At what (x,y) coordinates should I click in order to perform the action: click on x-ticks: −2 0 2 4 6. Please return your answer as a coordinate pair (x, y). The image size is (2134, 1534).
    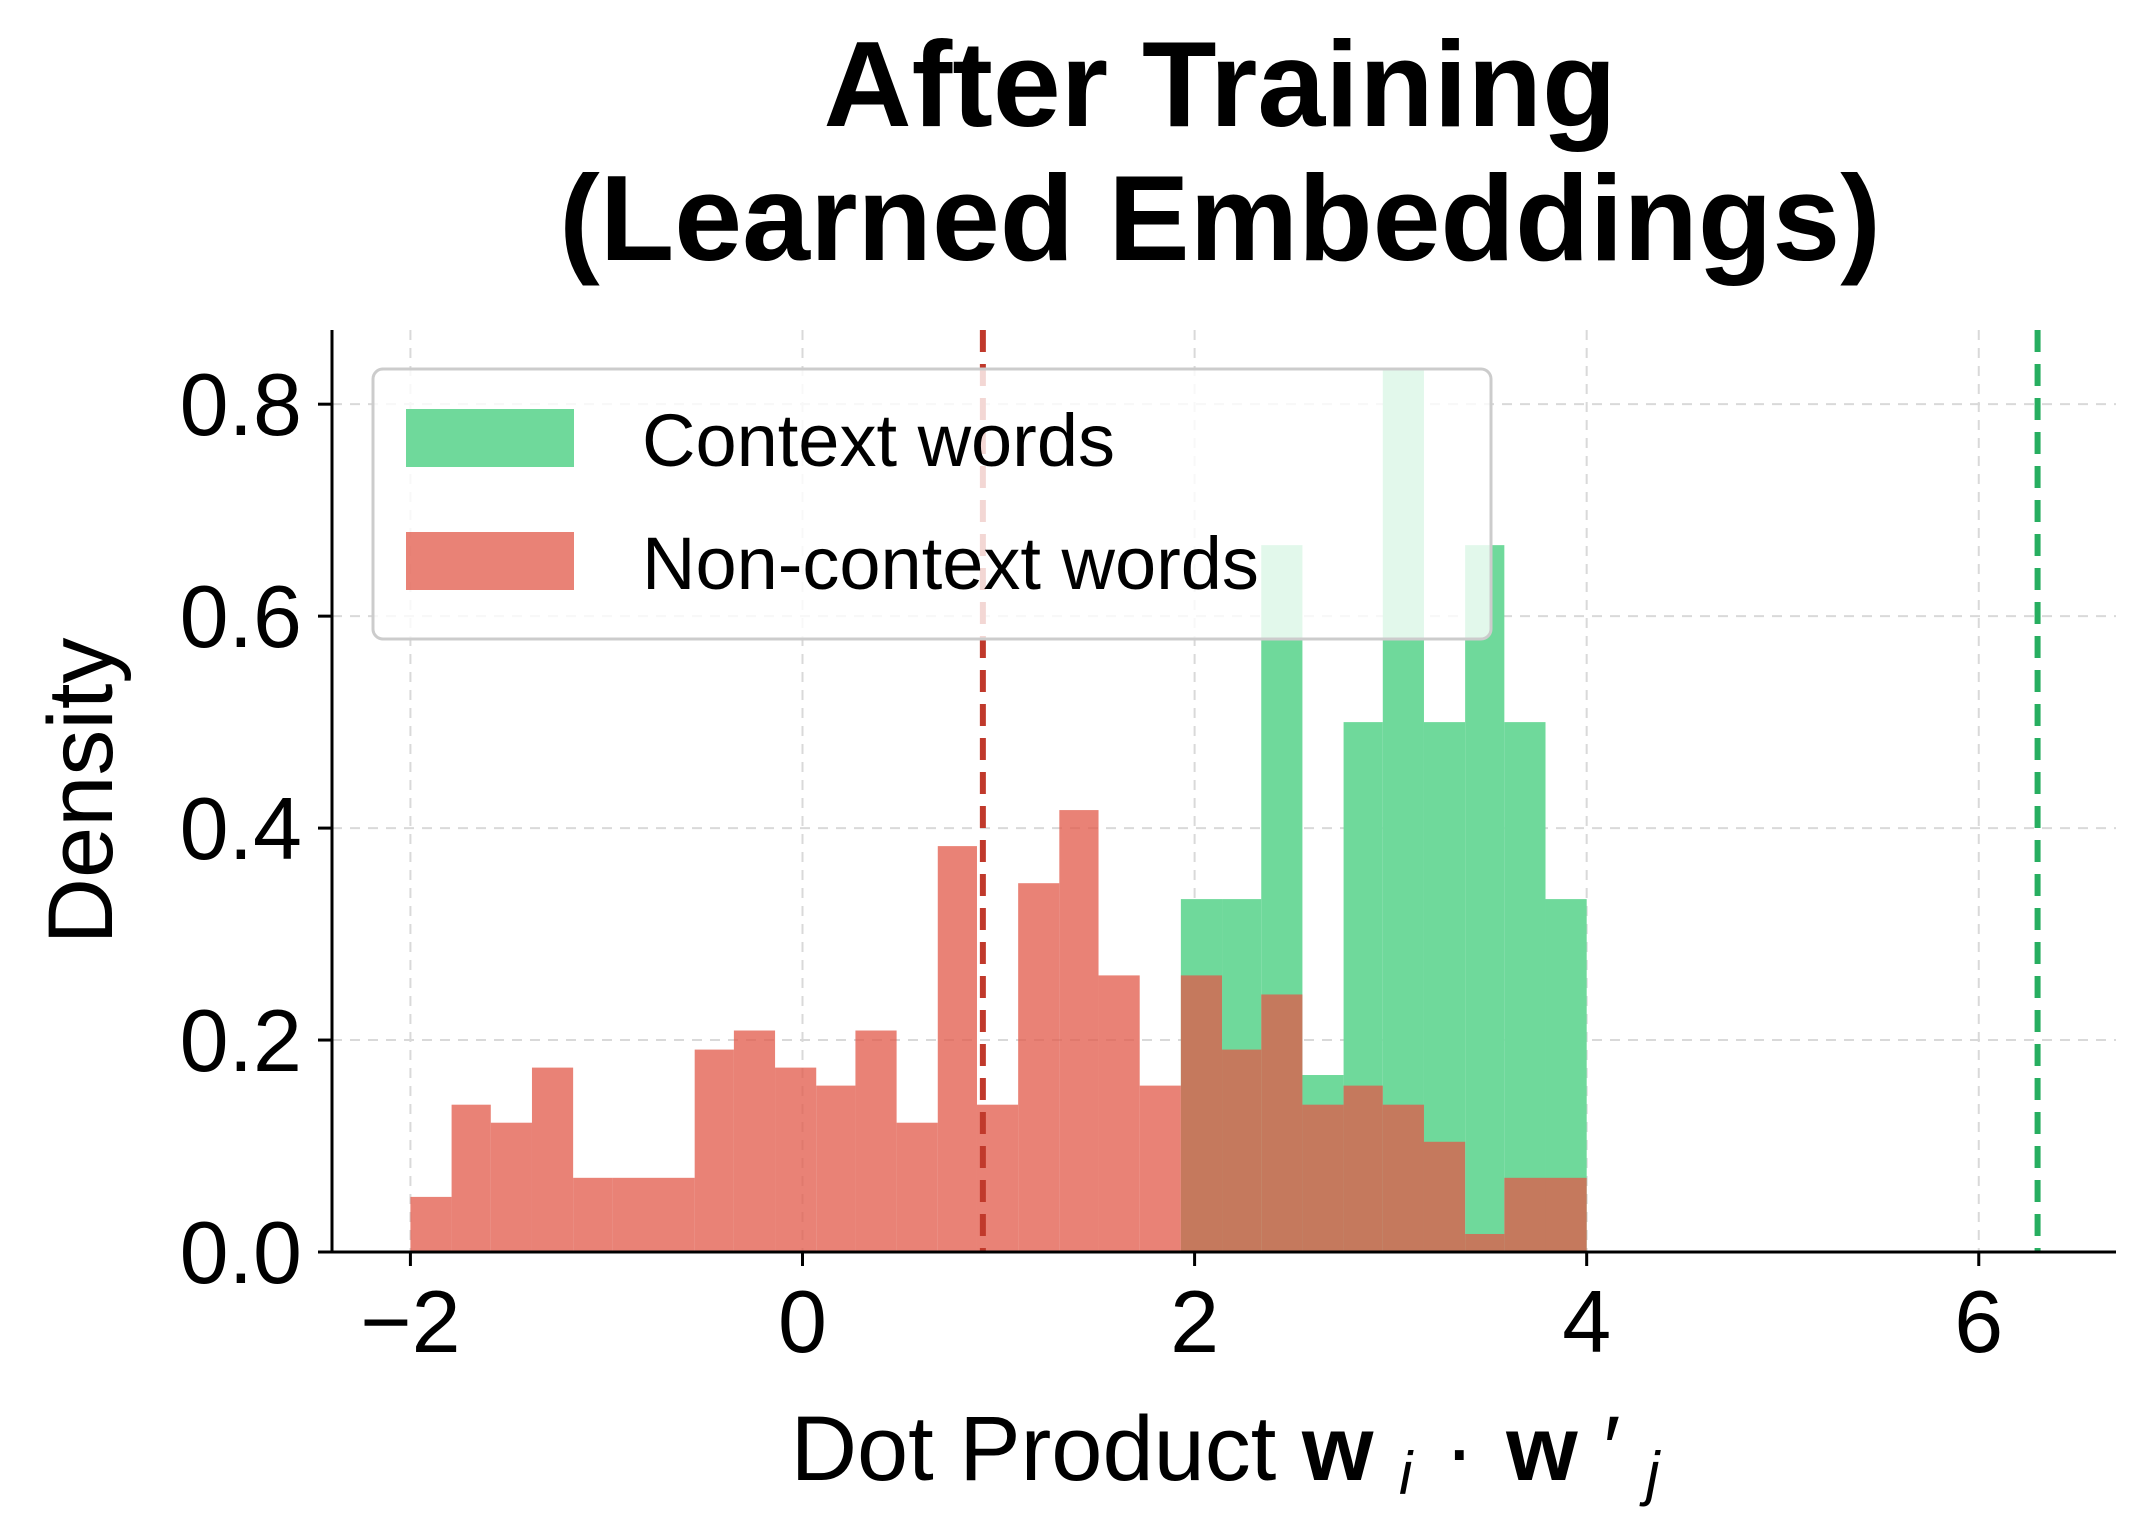
    Looking at the image, I should click on (1181, 1311).